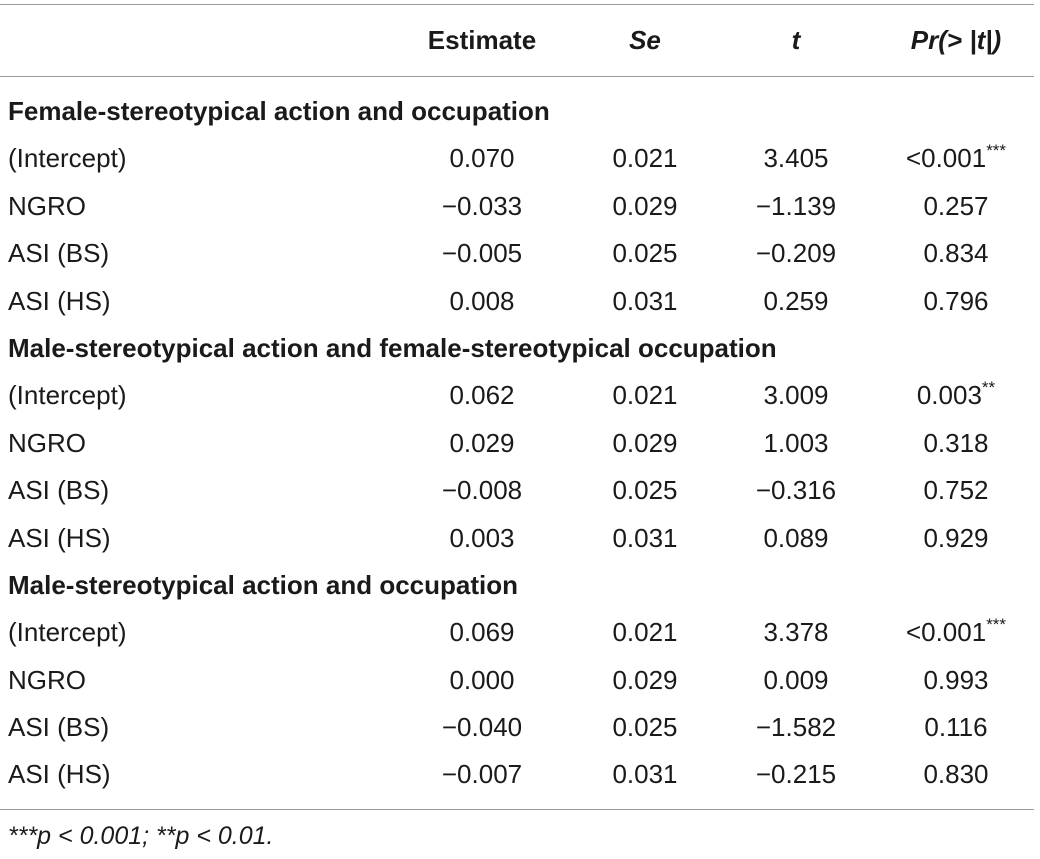 The height and width of the screenshot is (859, 1040). What do you see at coordinates (517, 76) in the screenshot?
I see `table-header-rule` at bounding box center [517, 76].